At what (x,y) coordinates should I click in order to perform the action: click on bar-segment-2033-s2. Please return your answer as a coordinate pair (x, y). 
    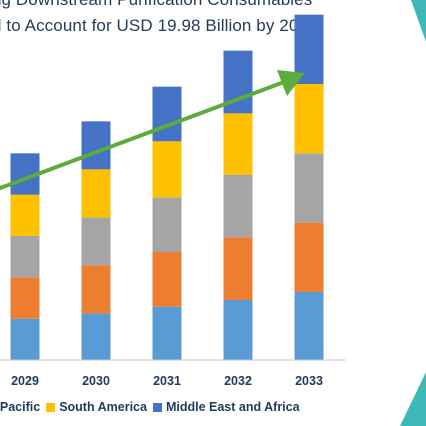
    Looking at the image, I should click on (309, 188).